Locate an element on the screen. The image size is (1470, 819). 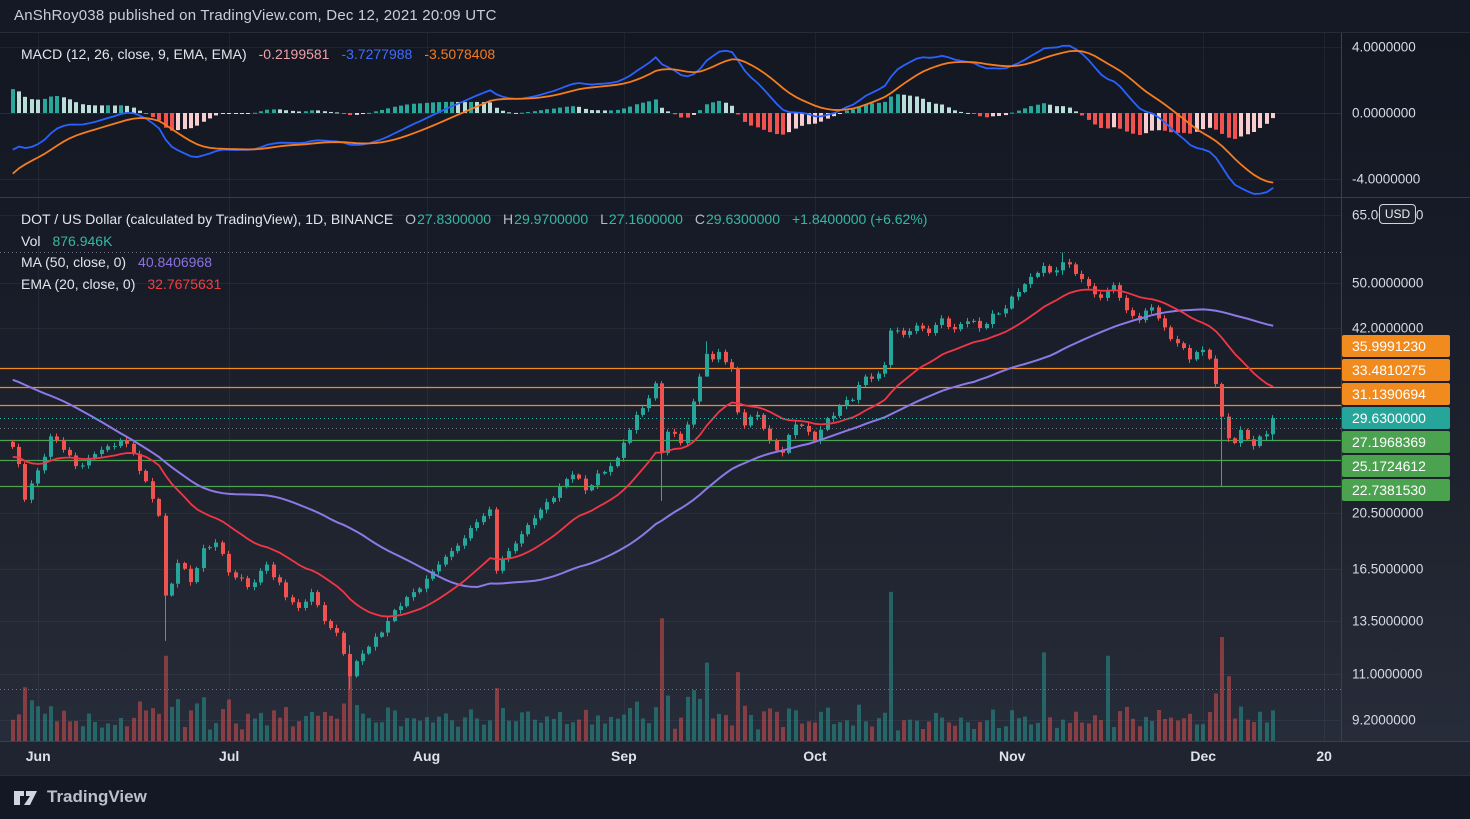
change-value: +1.8400000 (+6.62%) is located at coordinates (859, 219).